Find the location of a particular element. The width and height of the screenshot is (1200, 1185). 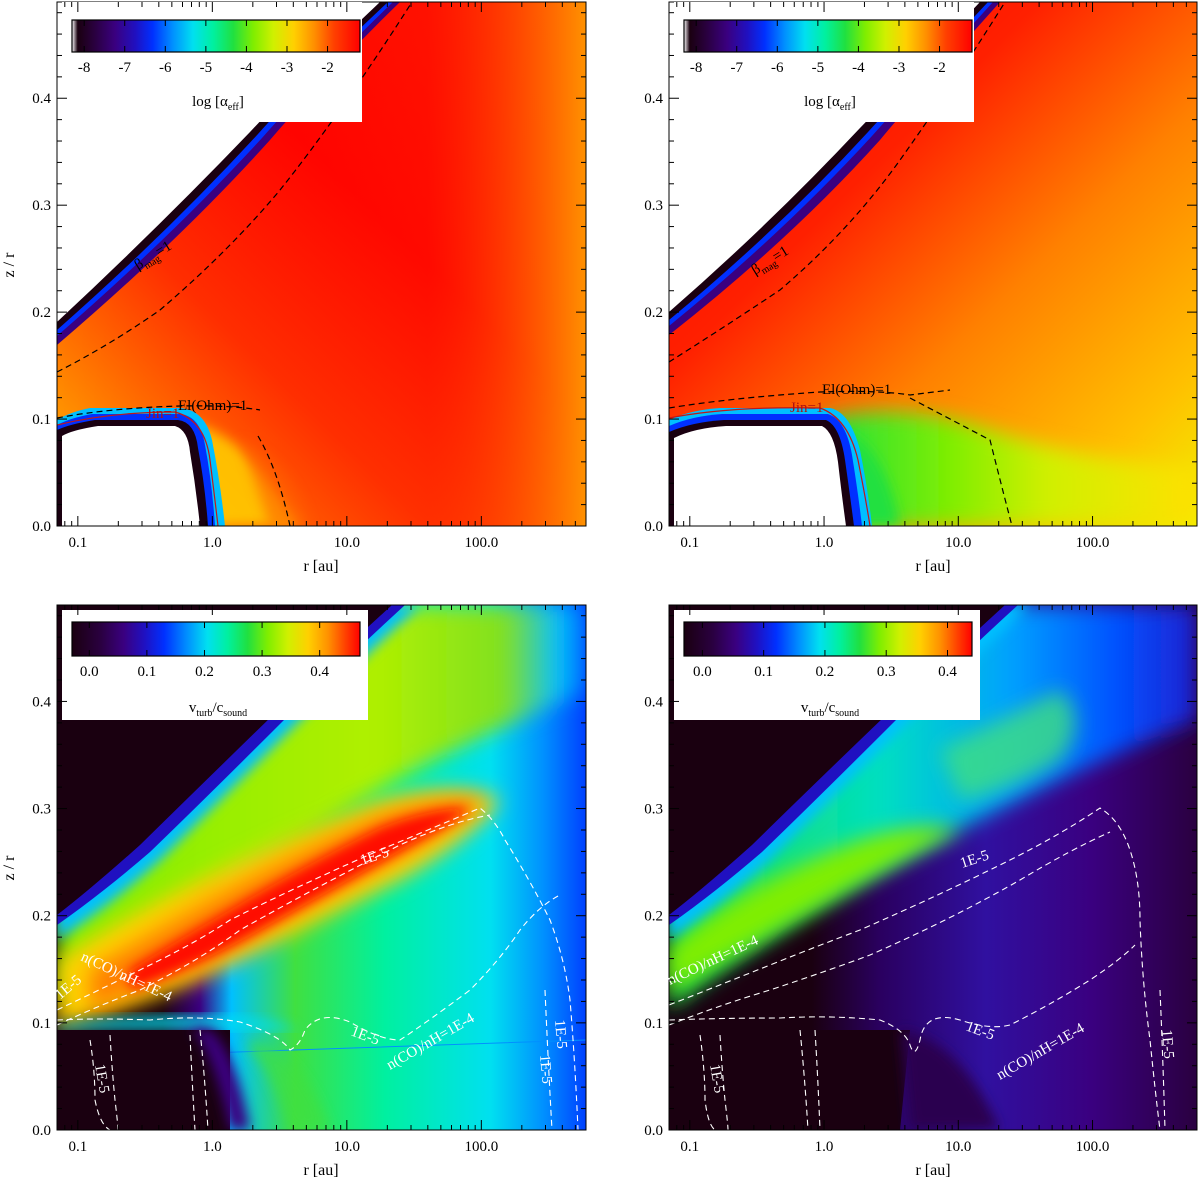

colorbar-top-right: -8 -7 -6 -5 -4 -3 -2 log [αeff] is located at coordinates (824, 62).